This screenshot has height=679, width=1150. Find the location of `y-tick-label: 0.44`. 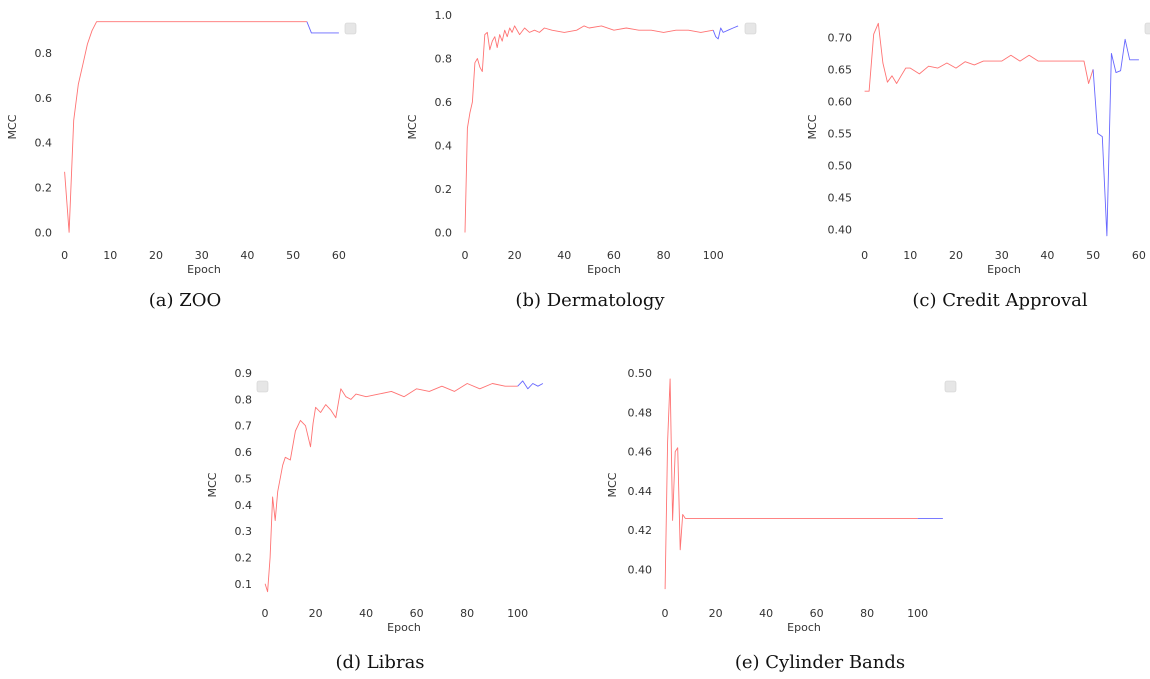

y-tick-label: 0.44 is located at coordinates (640, 491).